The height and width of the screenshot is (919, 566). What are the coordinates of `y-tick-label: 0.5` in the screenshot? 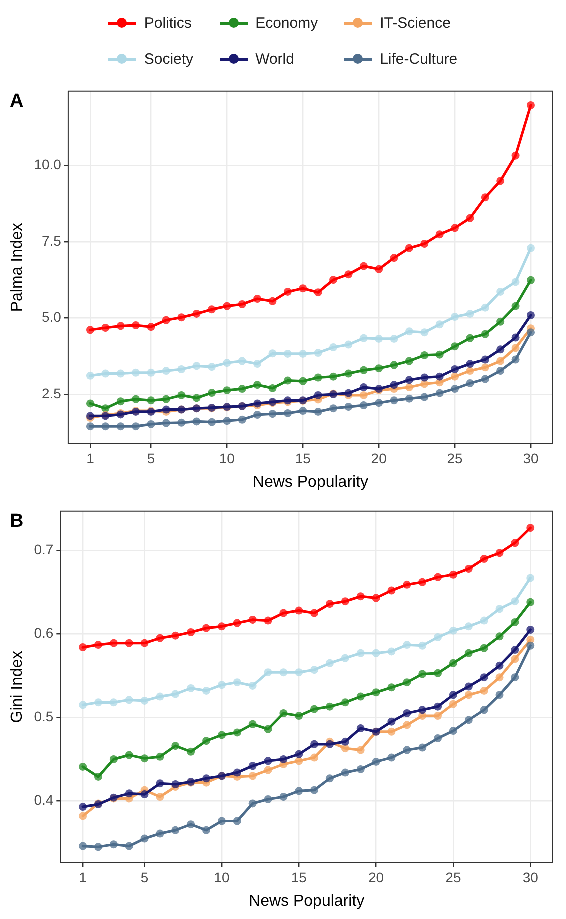 It's located at (44, 716).